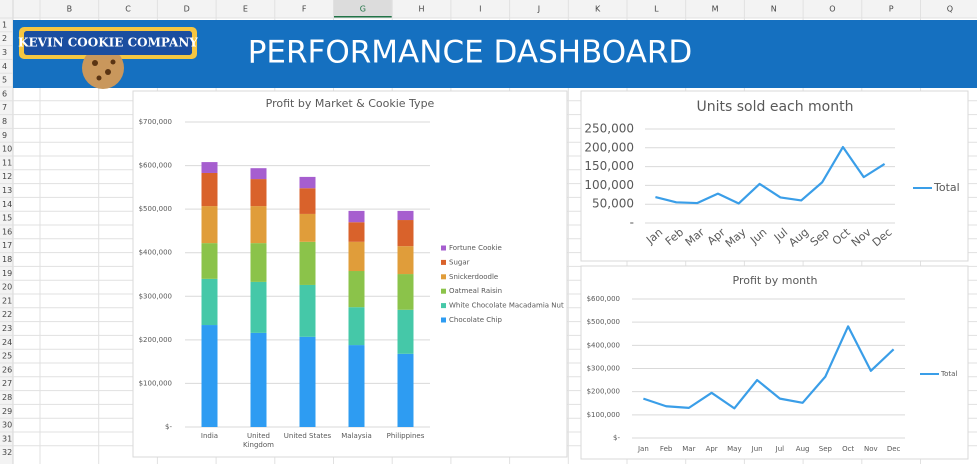  Describe the element at coordinates (7, 273) in the screenshot. I see `row-header: 19` at that location.